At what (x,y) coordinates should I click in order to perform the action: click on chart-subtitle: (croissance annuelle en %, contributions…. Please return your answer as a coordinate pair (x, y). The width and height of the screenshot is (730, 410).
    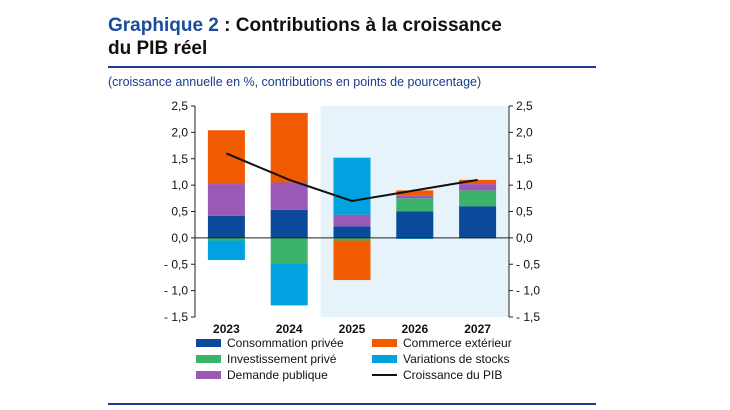
    Looking at the image, I should click on (295, 82).